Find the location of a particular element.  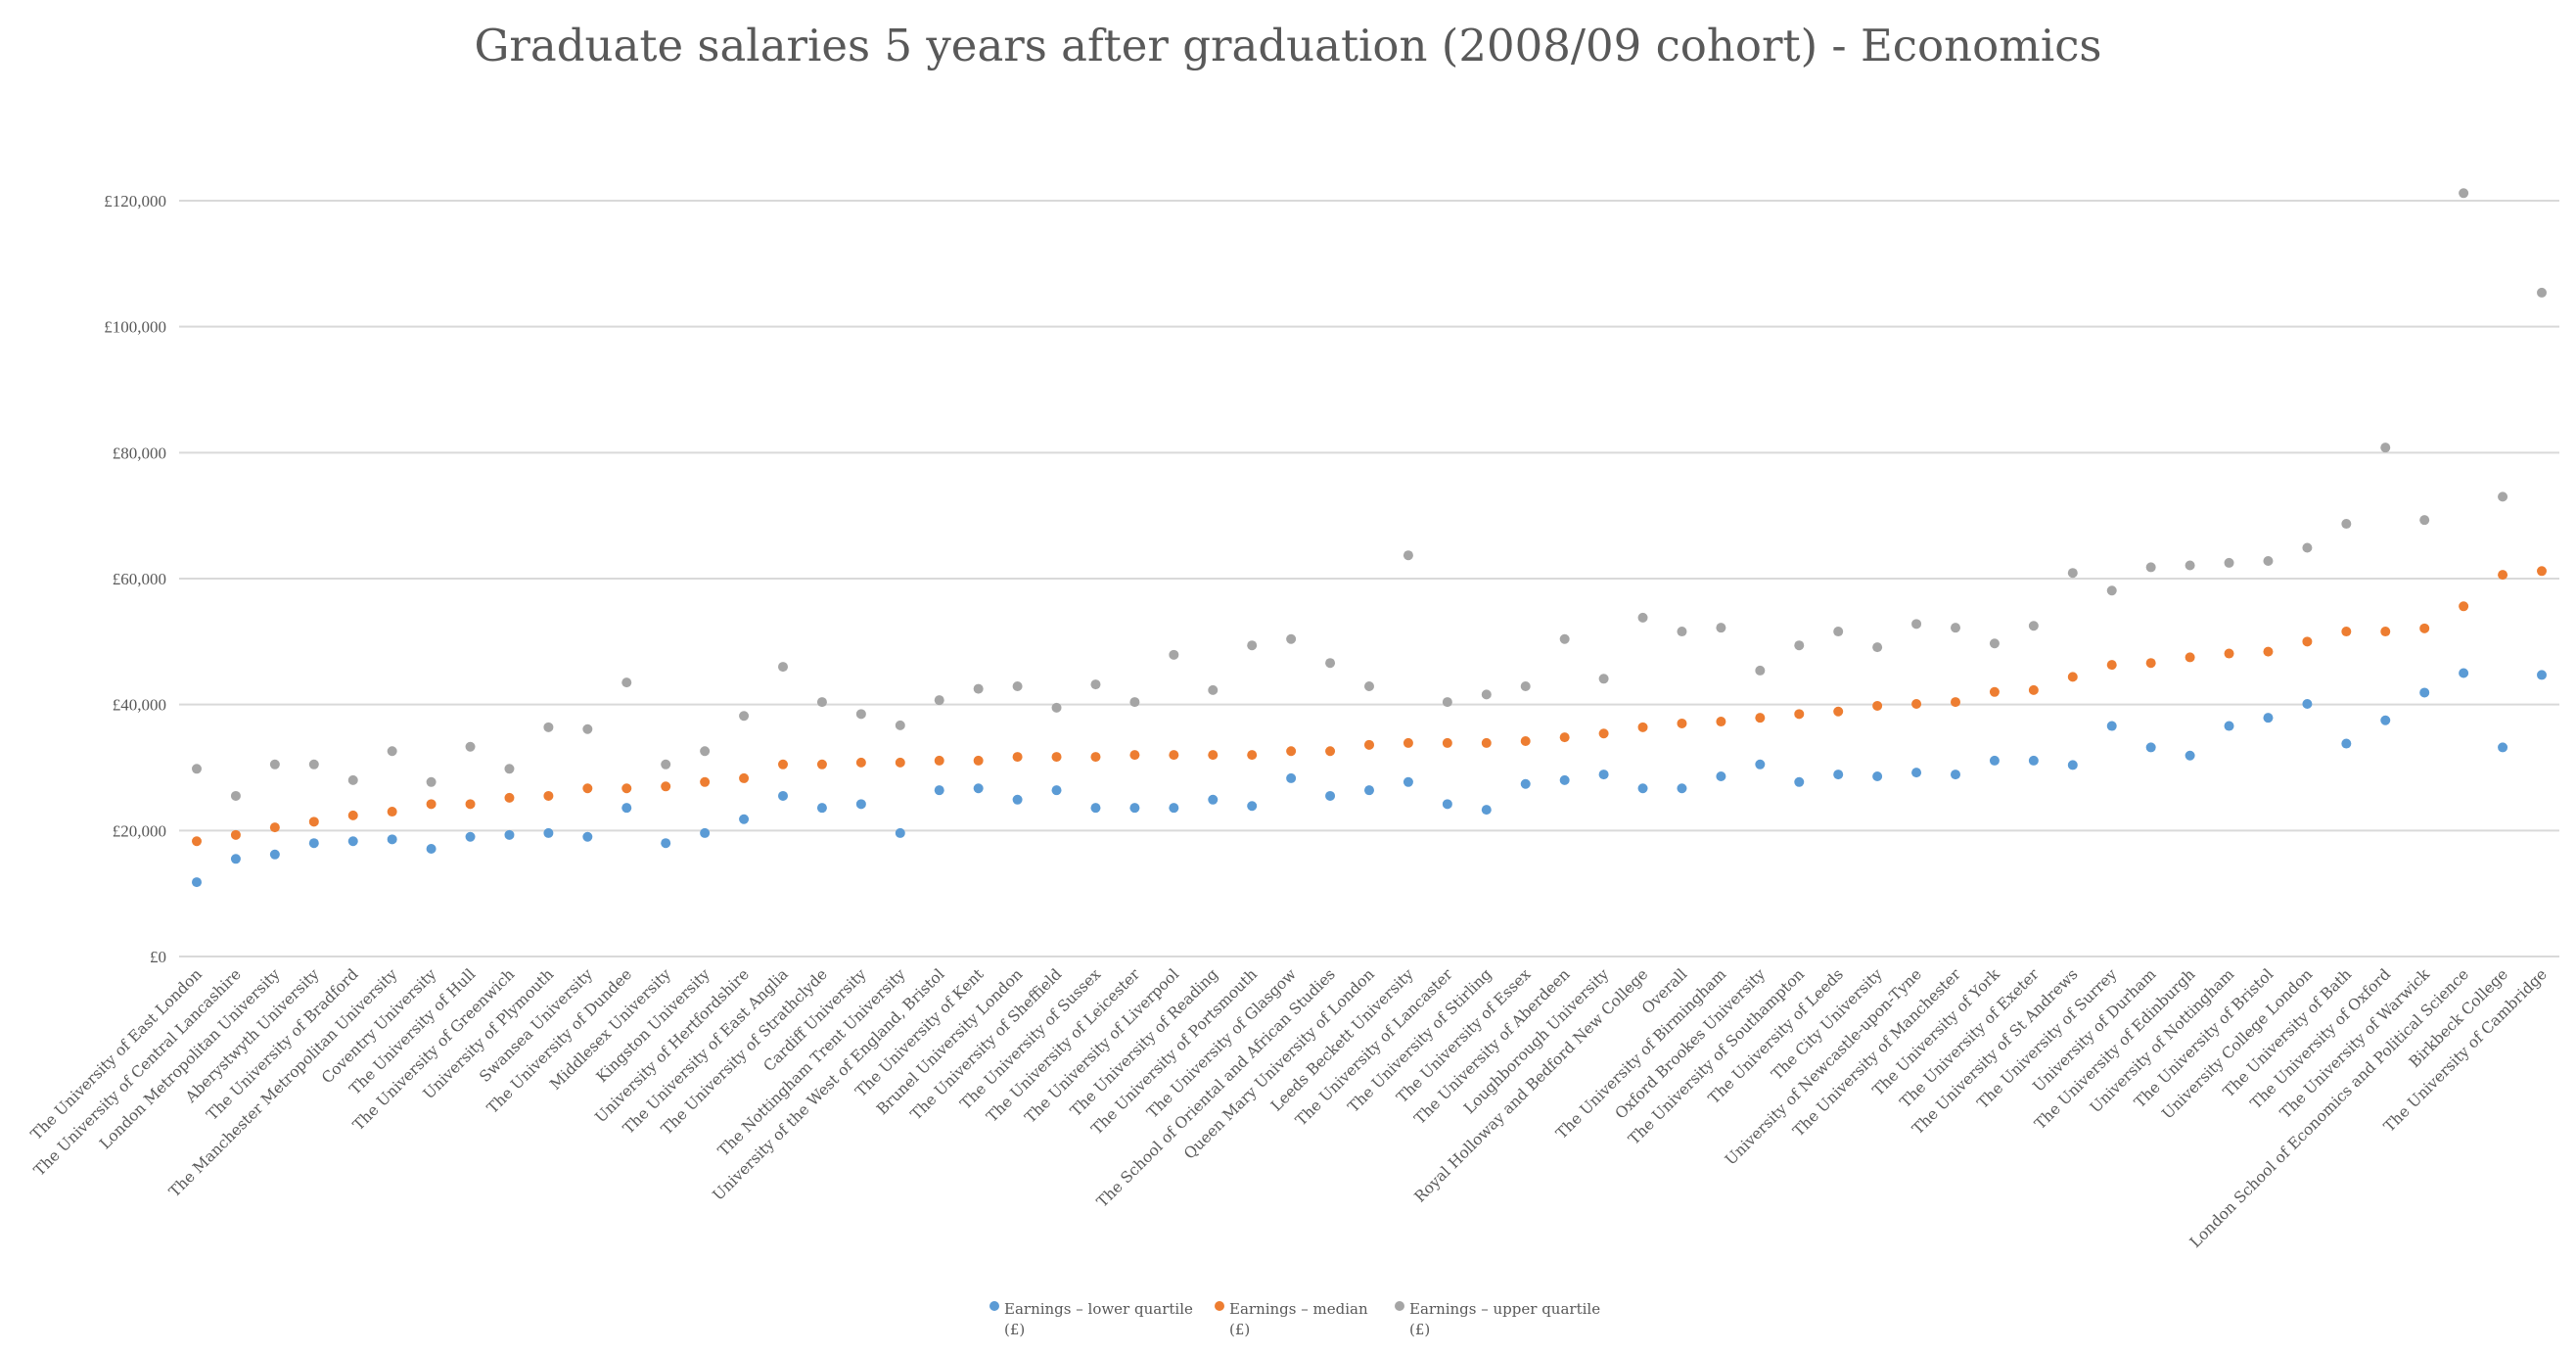

legend-item-lower-quartile: Earnings – lower quartile (£) is located at coordinates (1091, 1319).